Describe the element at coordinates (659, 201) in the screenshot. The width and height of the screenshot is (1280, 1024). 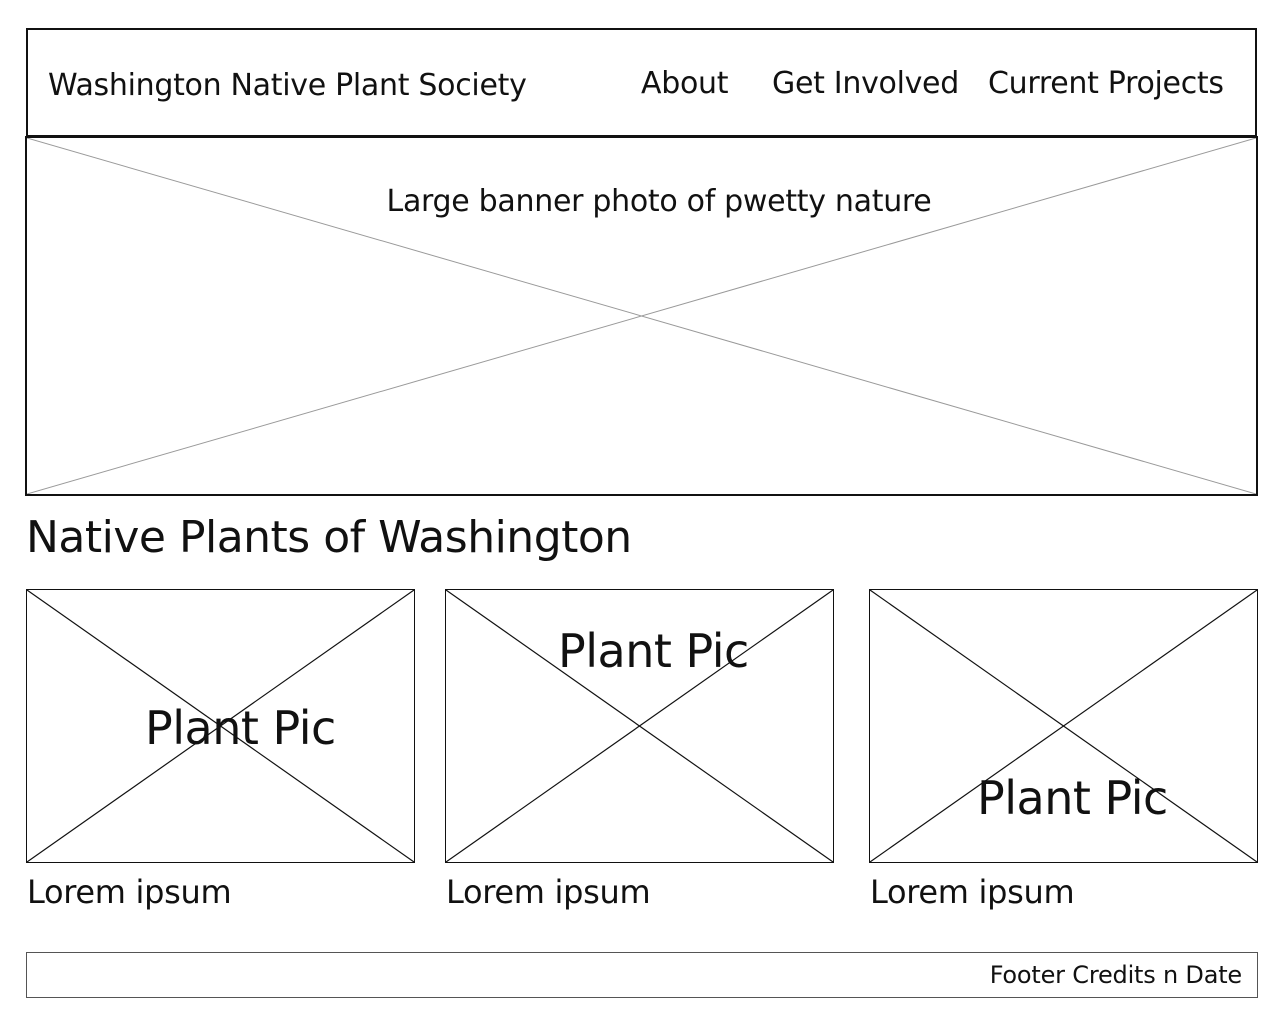
I see `banner-caption: Large banner photo of pwetty nature` at that location.